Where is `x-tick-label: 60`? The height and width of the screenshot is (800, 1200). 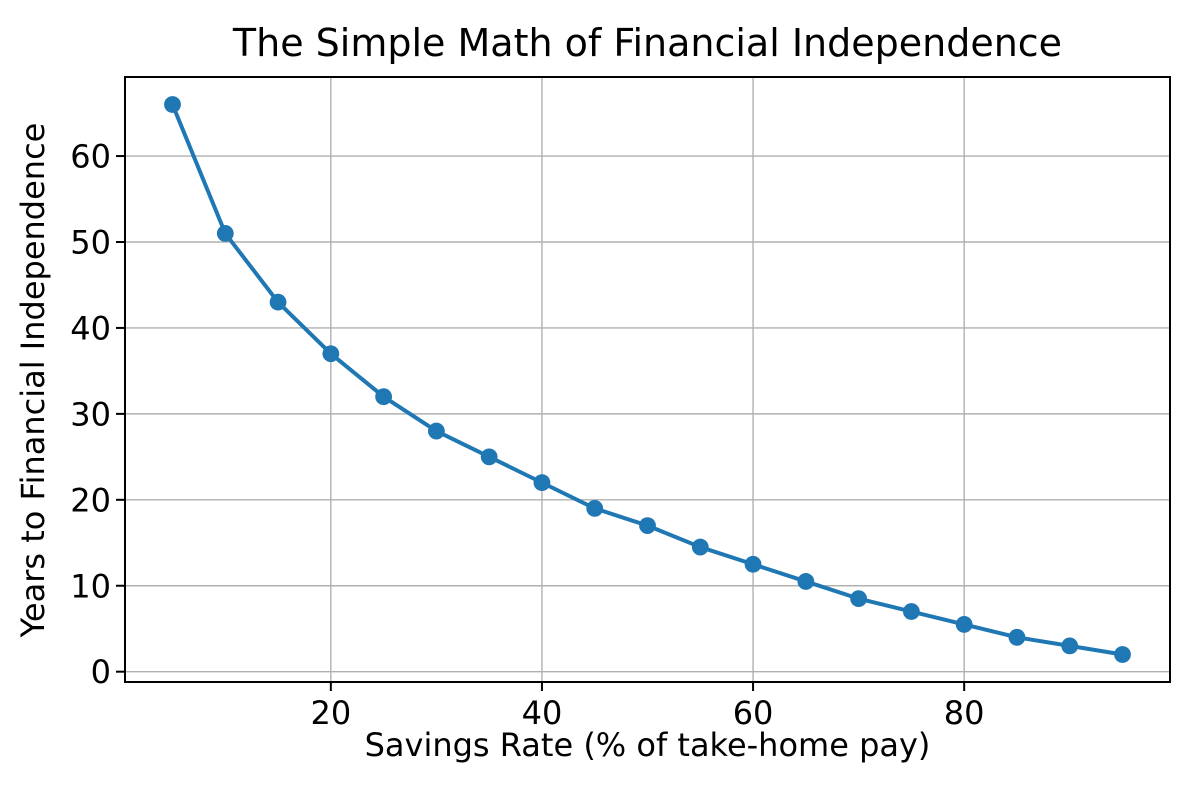 x-tick-label: 60 is located at coordinates (753, 713).